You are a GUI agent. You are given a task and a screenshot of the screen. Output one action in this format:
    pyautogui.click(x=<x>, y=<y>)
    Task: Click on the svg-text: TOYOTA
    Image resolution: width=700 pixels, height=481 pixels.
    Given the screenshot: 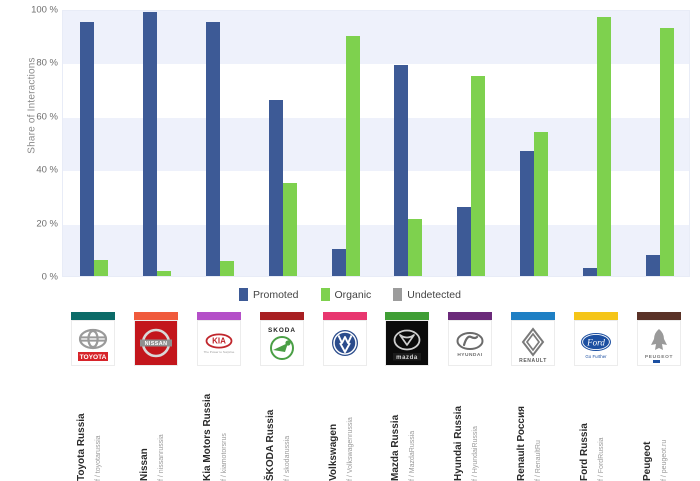 What is the action you would take?
    pyautogui.click(x=93, y=357)
    